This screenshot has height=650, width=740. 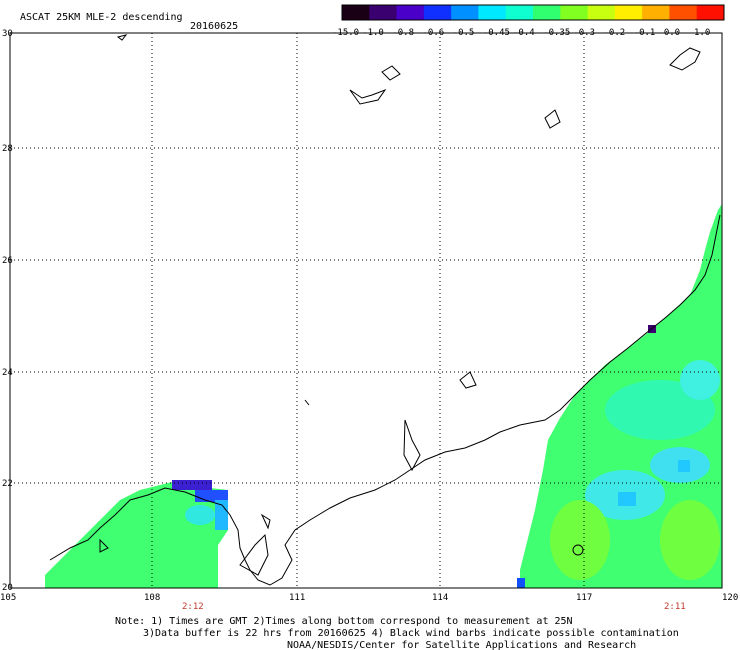 What do you see at coordinates (297, 598) in the screenshot?
I see `lon-label: 111` at bounding box center [297, 598].